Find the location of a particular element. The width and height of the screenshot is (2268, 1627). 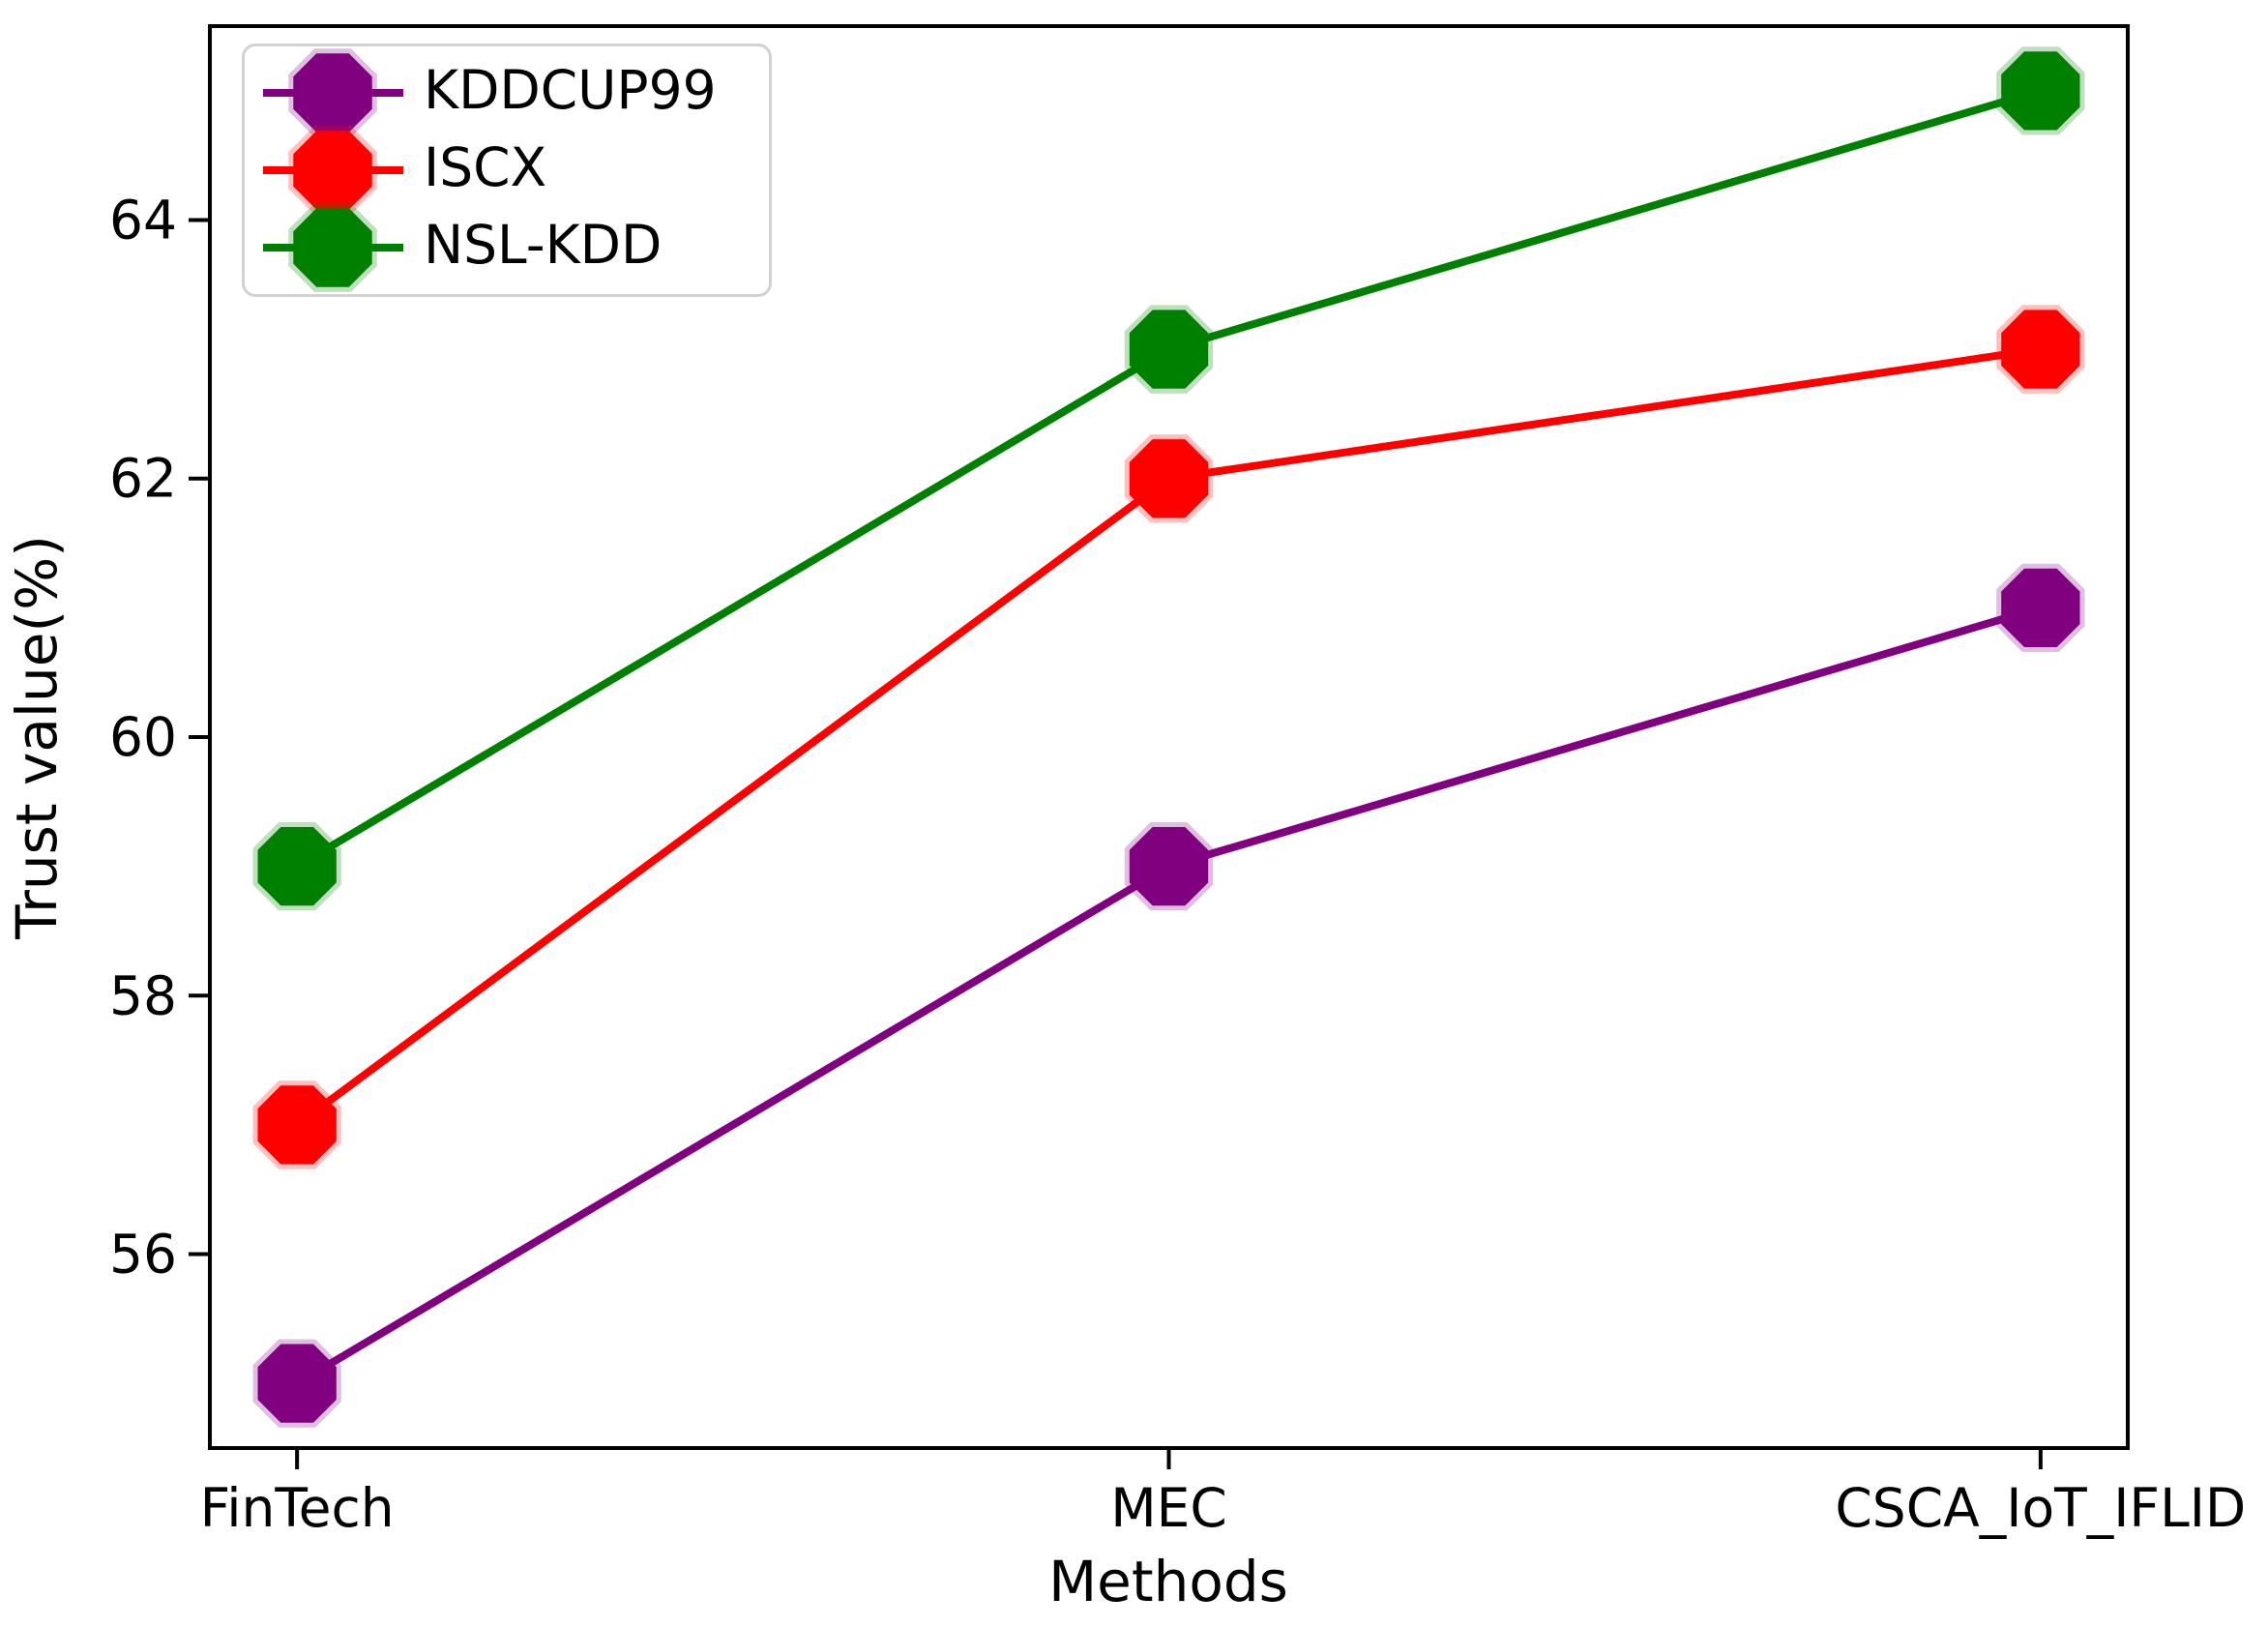

marker-ISCX-MEC is located at coordinates (1169, 478).